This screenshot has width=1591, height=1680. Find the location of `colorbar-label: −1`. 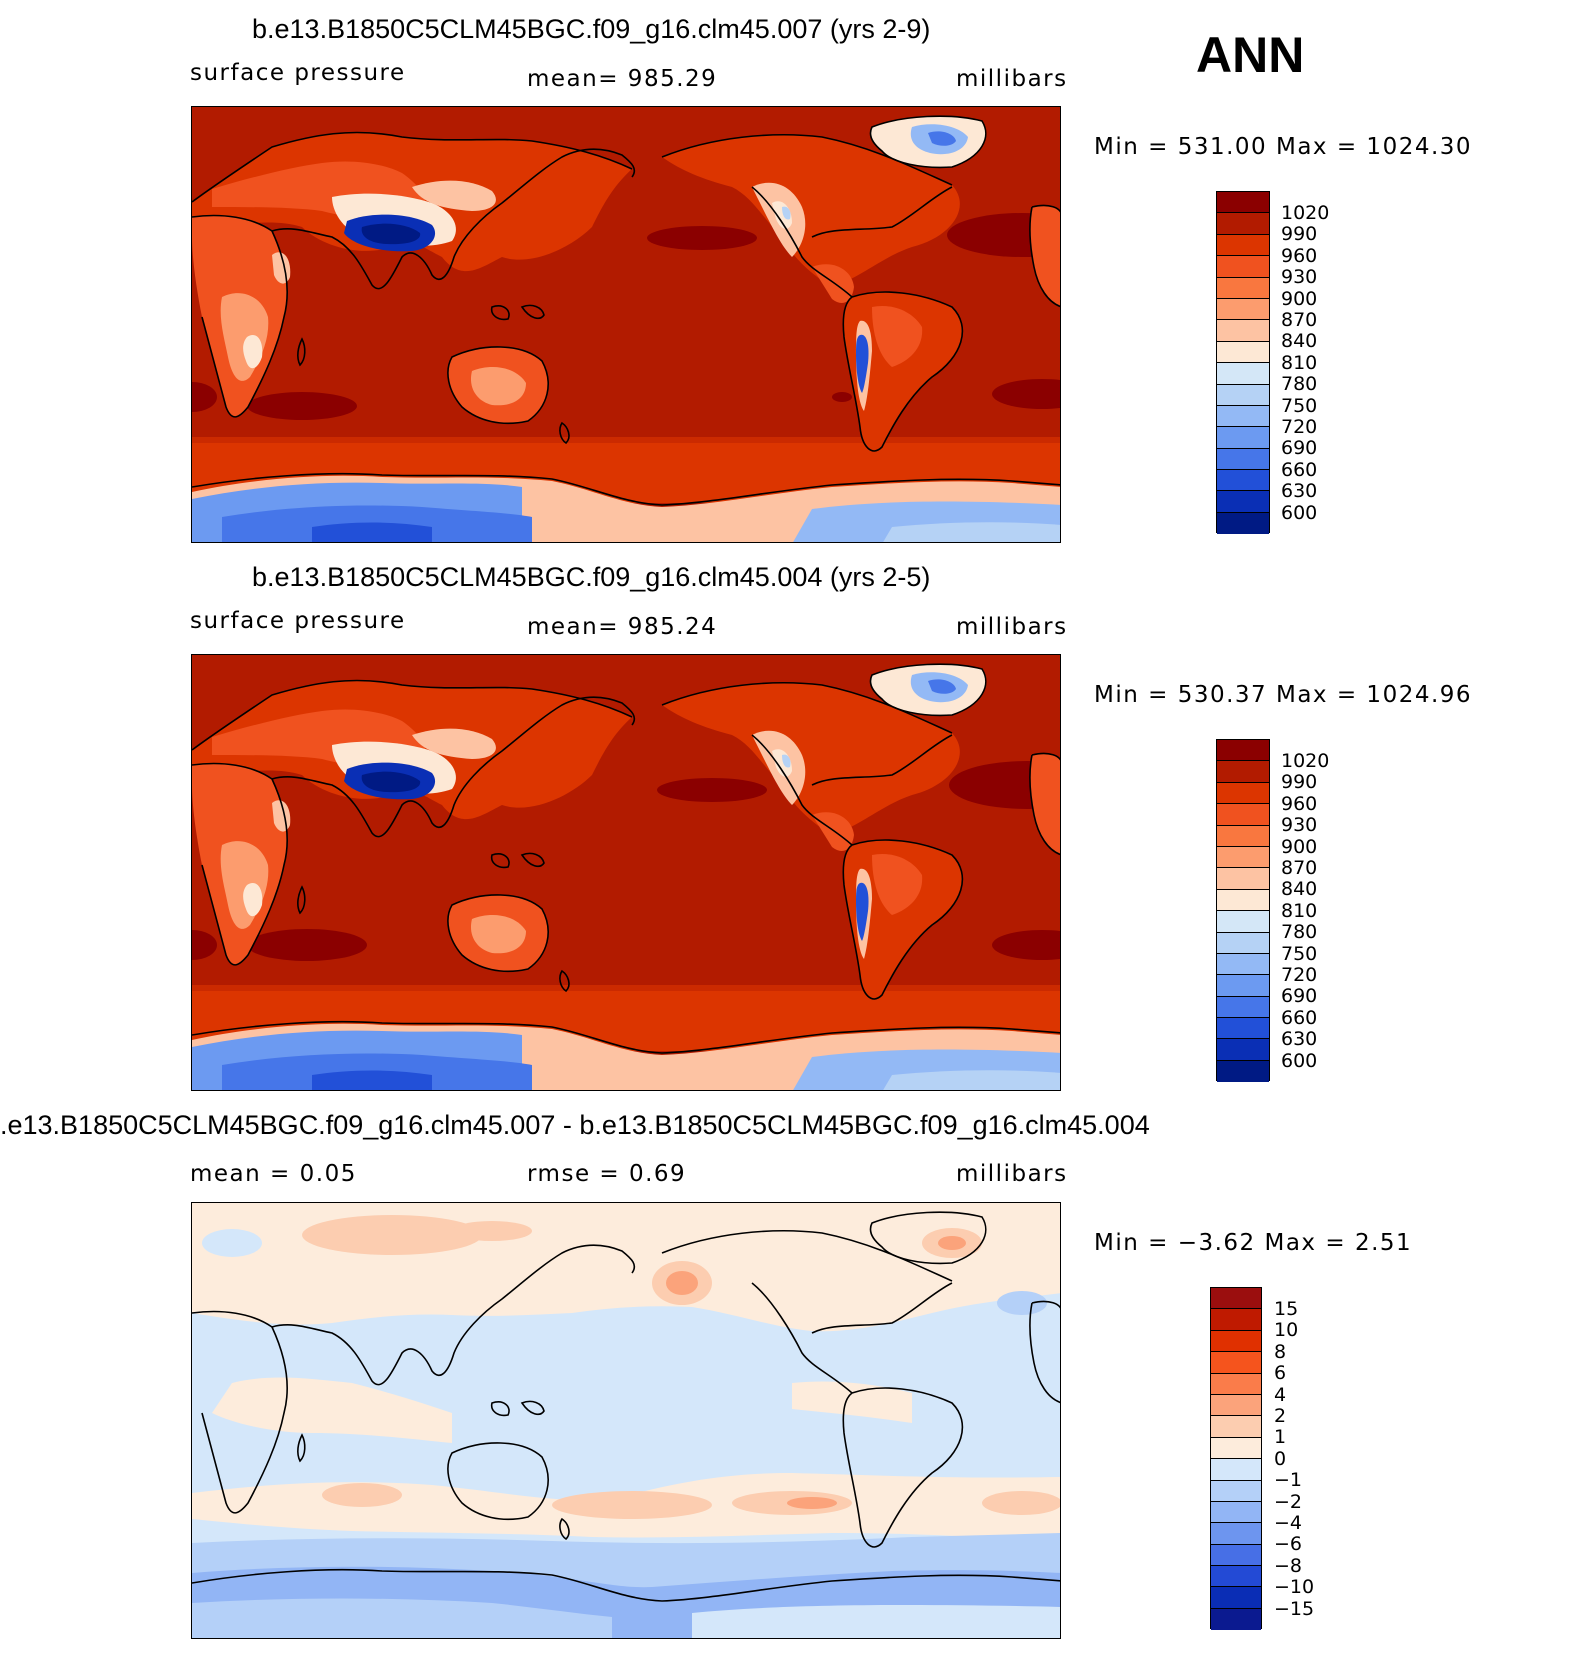

colorbar-label: −1 is located at coordinates (1288, 1480).